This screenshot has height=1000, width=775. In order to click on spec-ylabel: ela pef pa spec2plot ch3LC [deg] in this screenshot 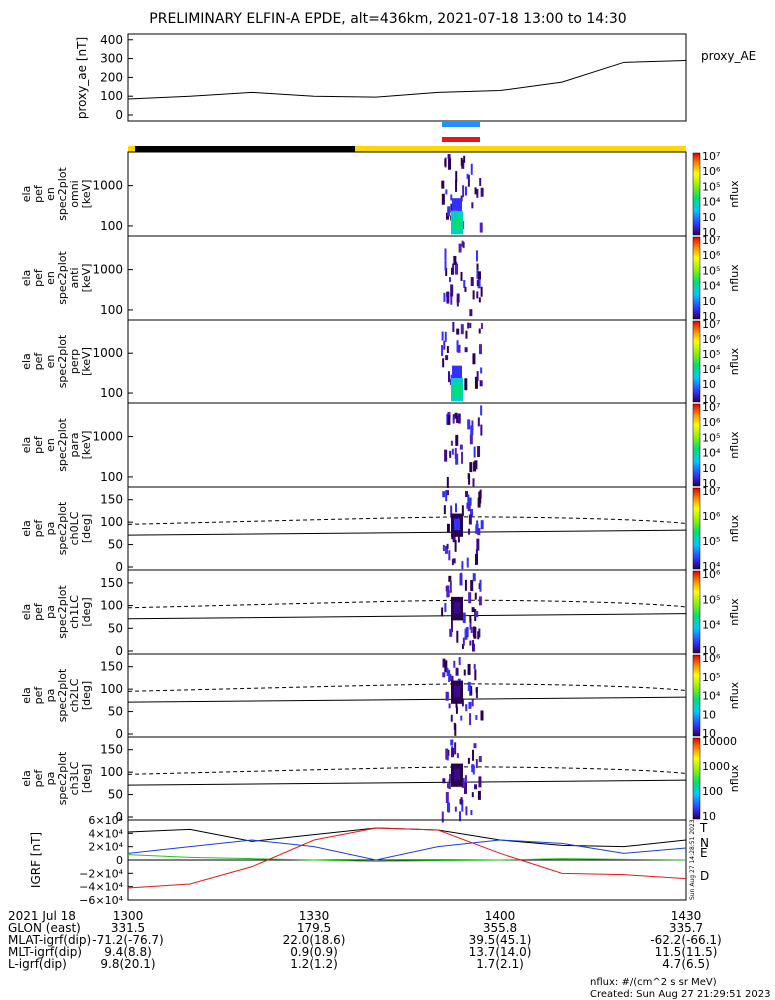, I will do `click(56, 778)`.